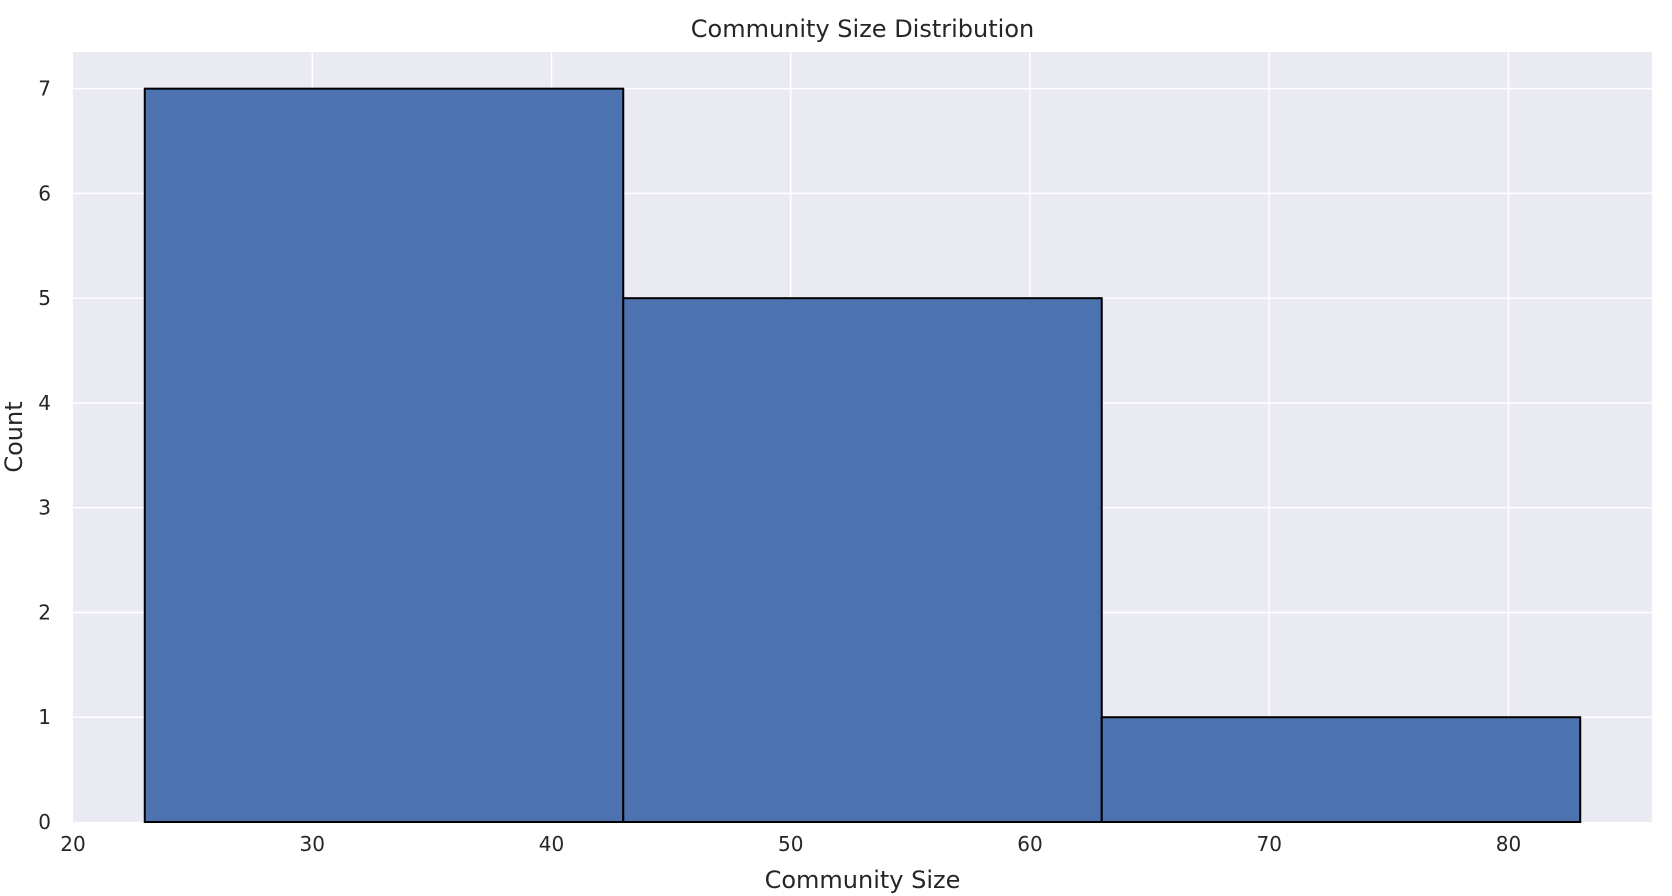 The width and height of the screenshot is (1672, 896). I want to click on x-axis-ticks: 20 30 40 50 60 70 80, so click(790, 844).